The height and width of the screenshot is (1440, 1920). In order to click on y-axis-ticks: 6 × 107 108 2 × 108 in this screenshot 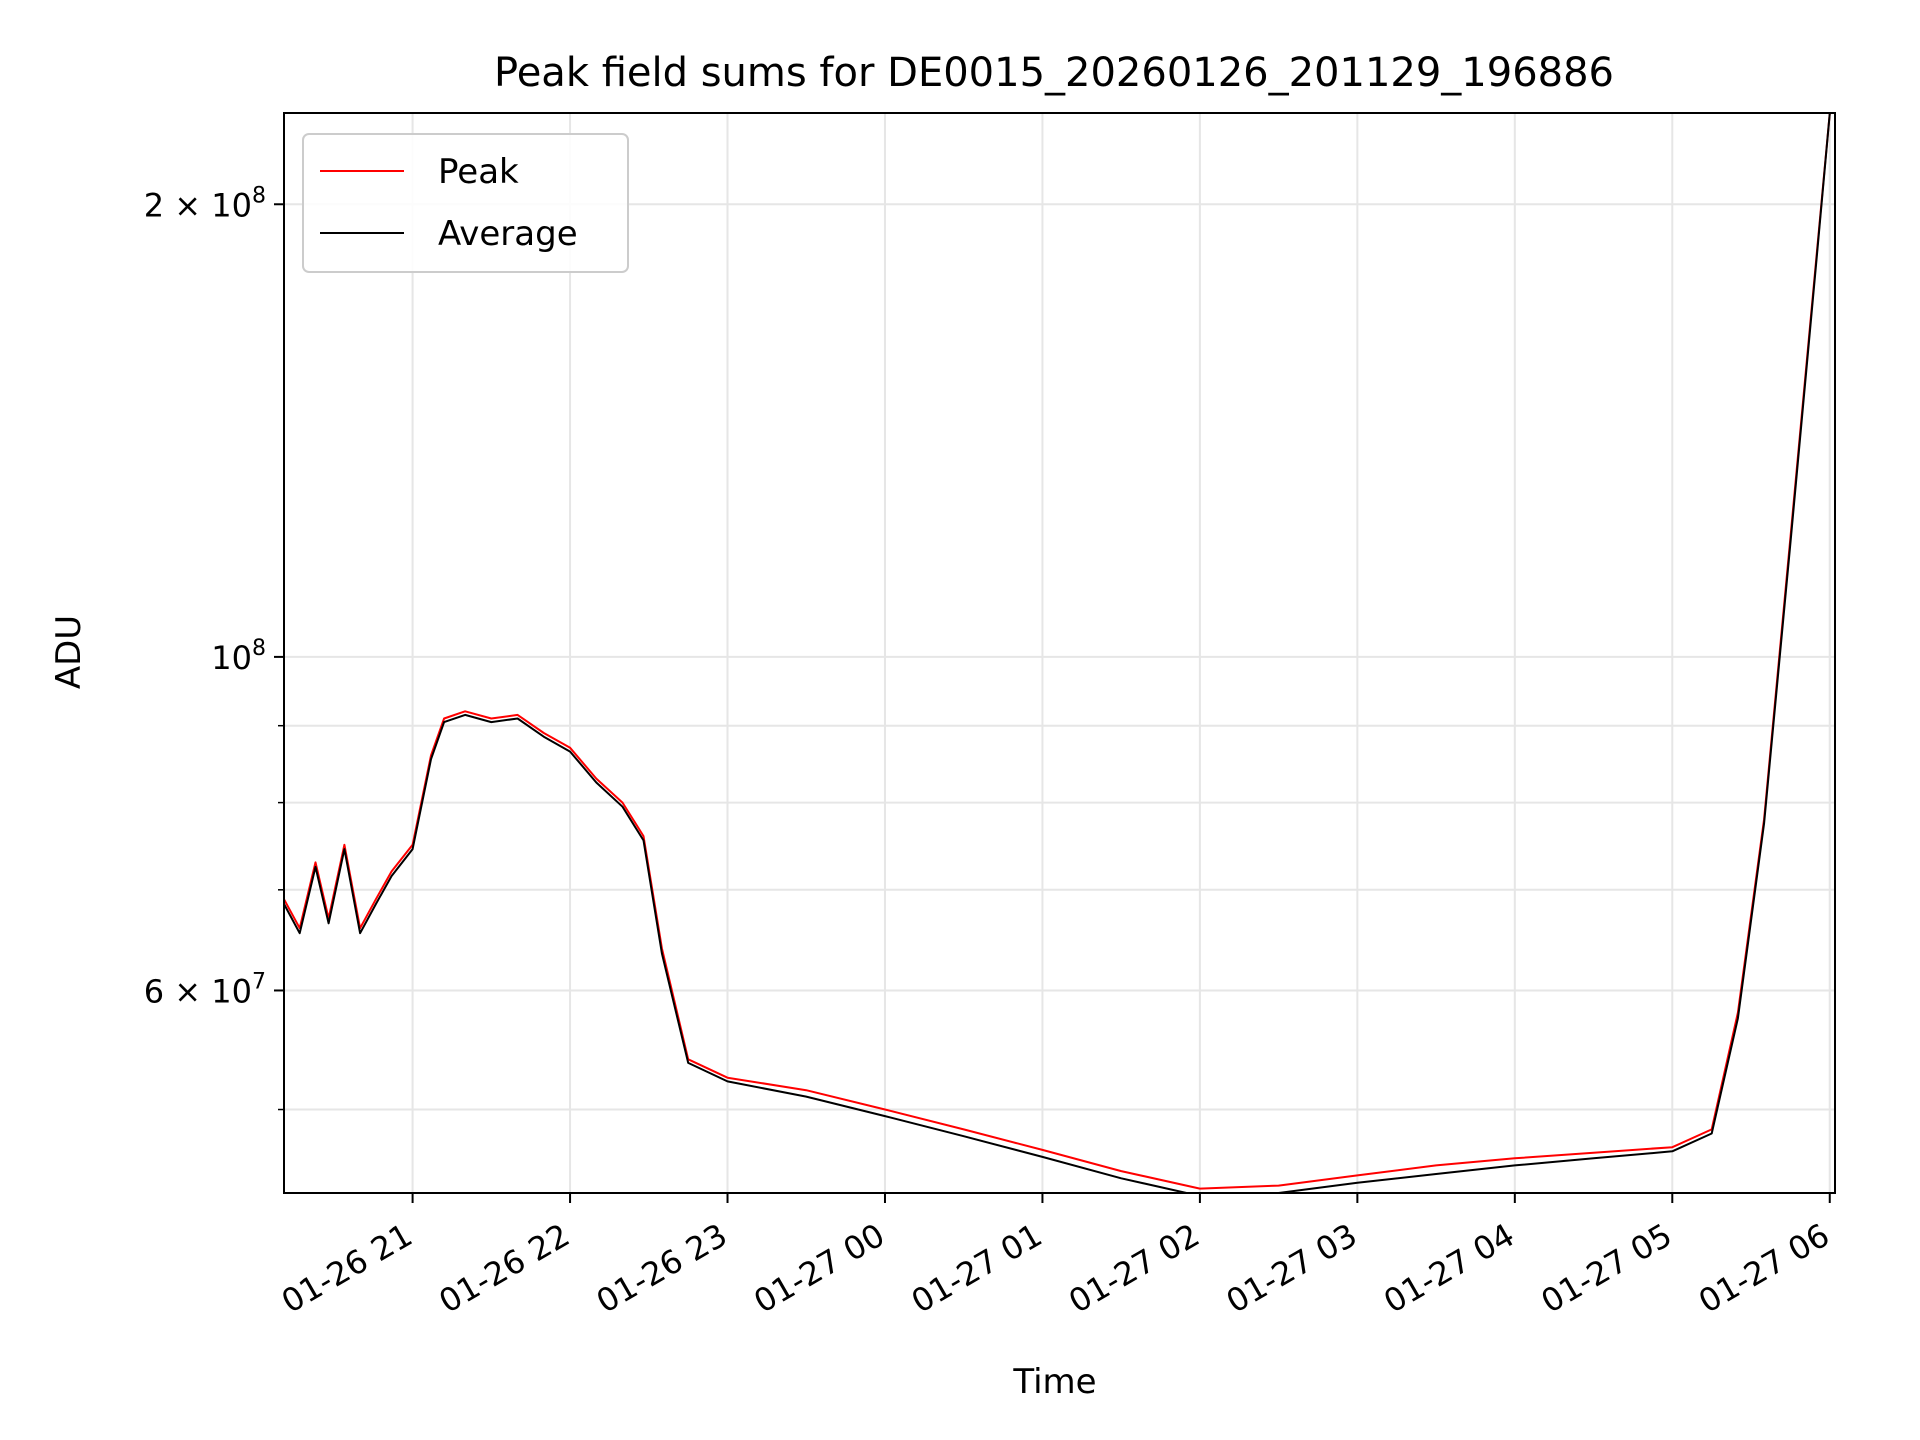, I will do `click(214, 647)`.